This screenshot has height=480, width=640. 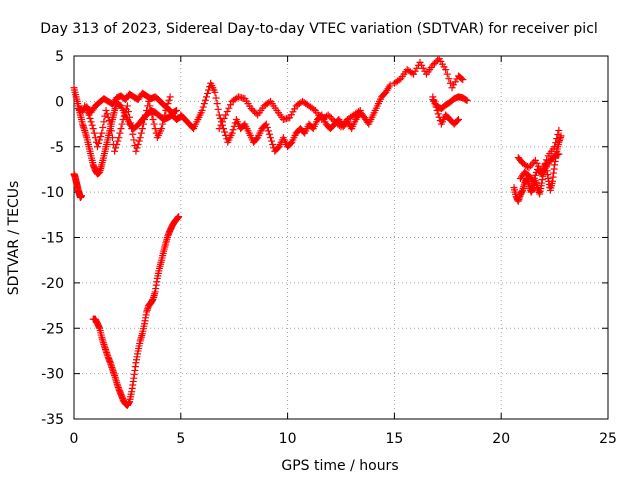 I want to click on y-tick-label: 5, so click(x=59, y=57).